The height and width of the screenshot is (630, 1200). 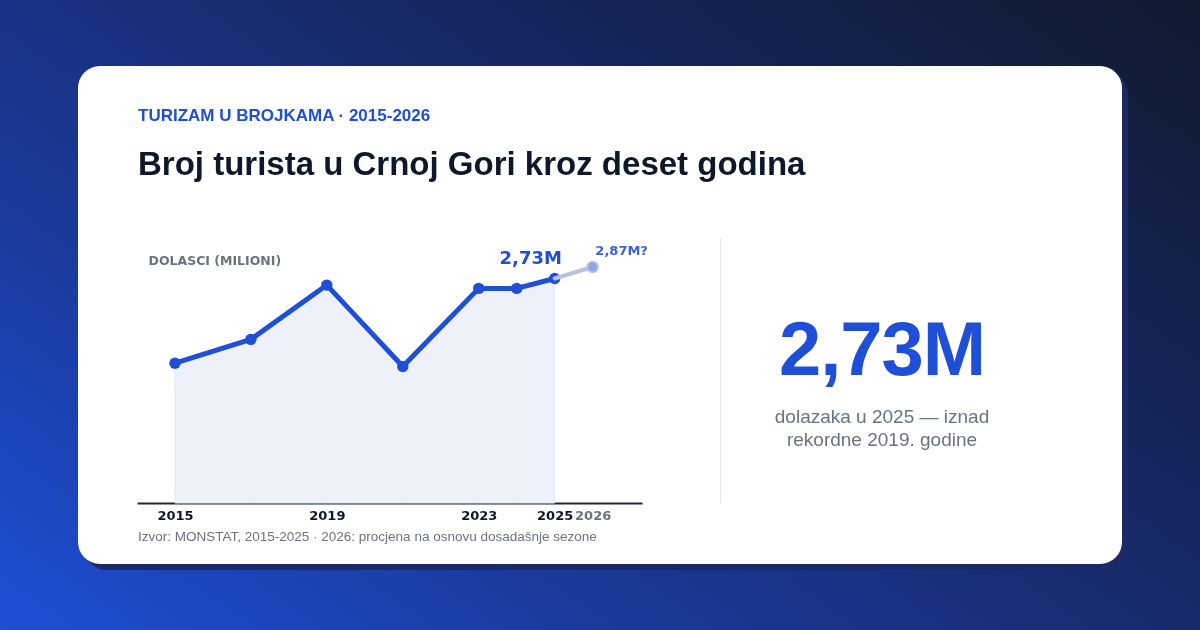 I want to click on x-tick-label: 2023, so click(x=479, y=515).